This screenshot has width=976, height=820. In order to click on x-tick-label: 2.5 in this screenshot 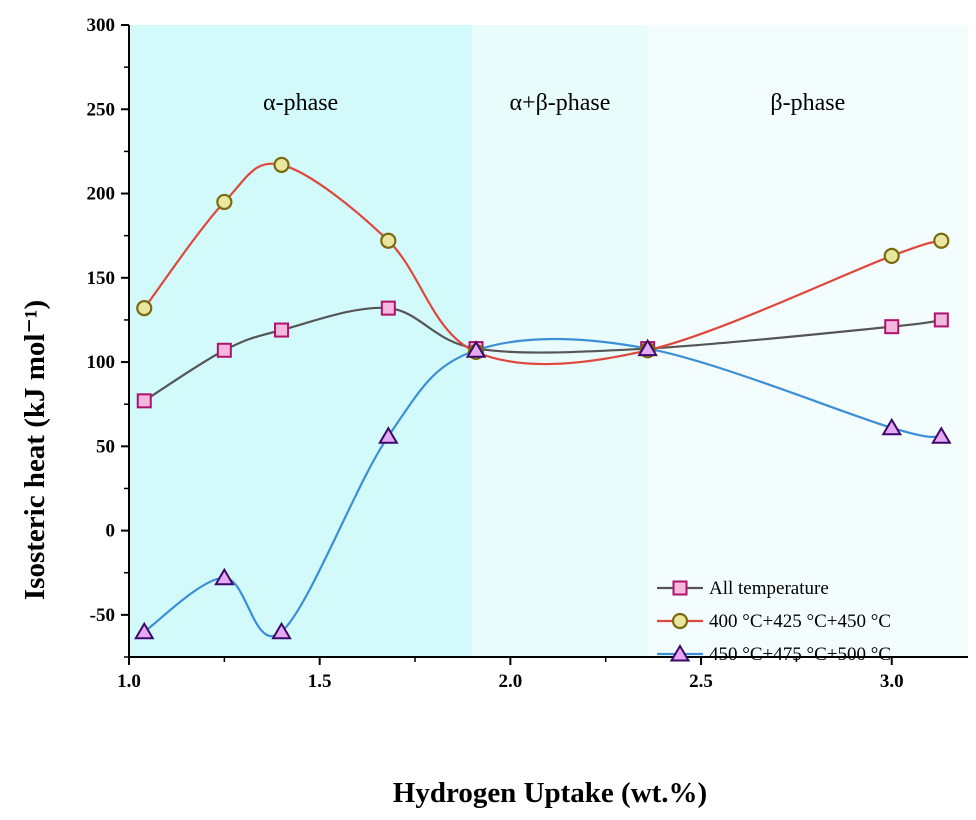, I will do `click(701, 681)`.